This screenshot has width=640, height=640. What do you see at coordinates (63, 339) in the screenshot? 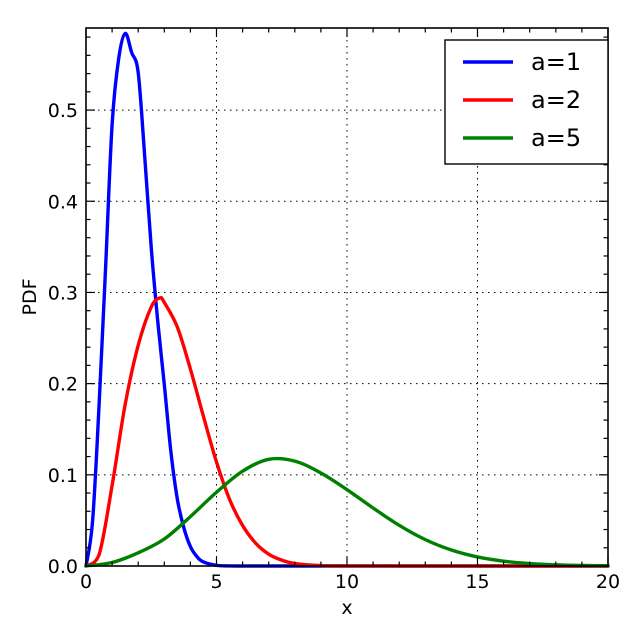
I see `y-tick-labels: 0.0 0.1 0.2 0.3 0.4 0.5` at bounding box center [63, 339].